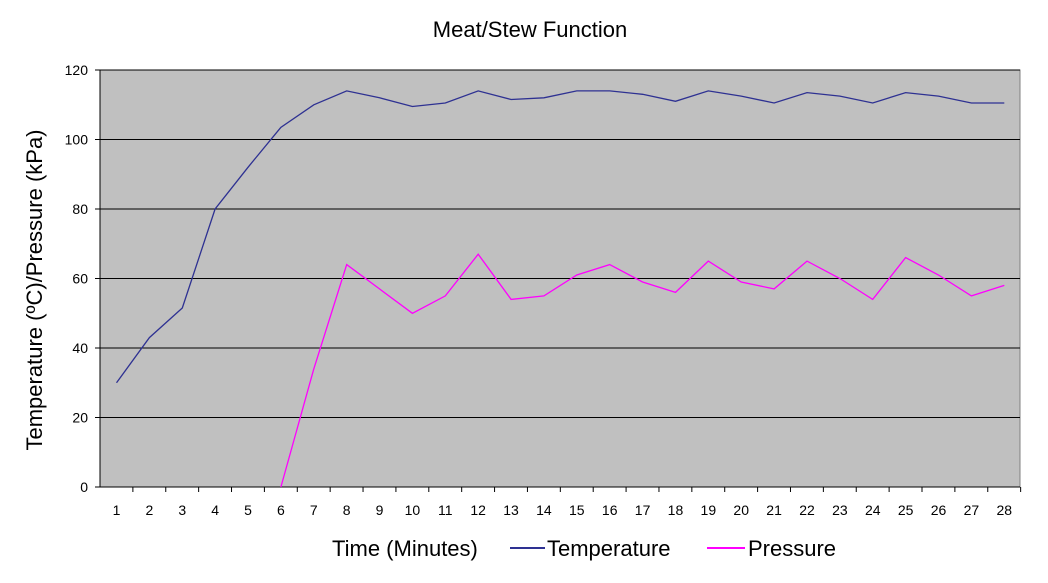 Image resolution: width=1048 pixels, height=583 pixels. Describe the element at coordinates (347, 510) in the screenshot. I see `x-tick-label: 8` at that location.